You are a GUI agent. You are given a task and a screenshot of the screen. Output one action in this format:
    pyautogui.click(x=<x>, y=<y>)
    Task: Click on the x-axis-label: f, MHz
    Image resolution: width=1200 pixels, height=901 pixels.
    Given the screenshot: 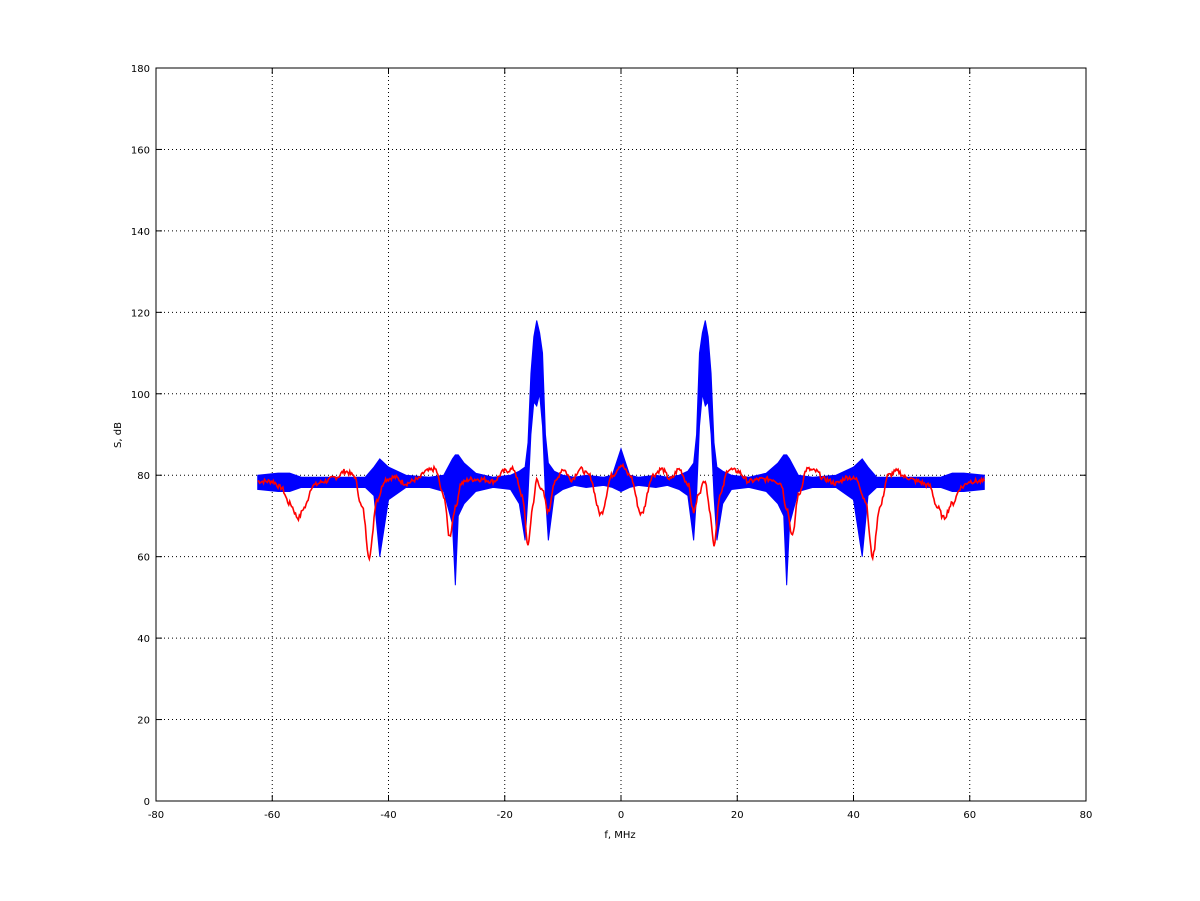 What is the action you would take?
    pyautogui.click(x=619, y=835)
    